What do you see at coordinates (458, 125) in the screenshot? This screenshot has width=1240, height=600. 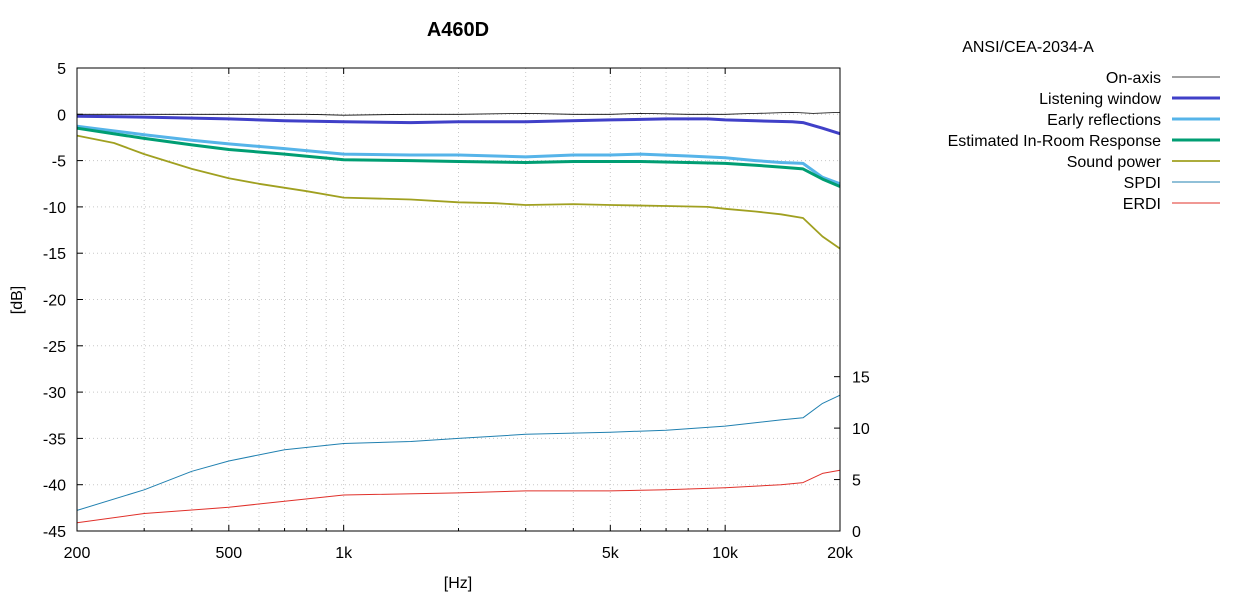 I see `series-line-listening-window` at bounding box center [458, 125].